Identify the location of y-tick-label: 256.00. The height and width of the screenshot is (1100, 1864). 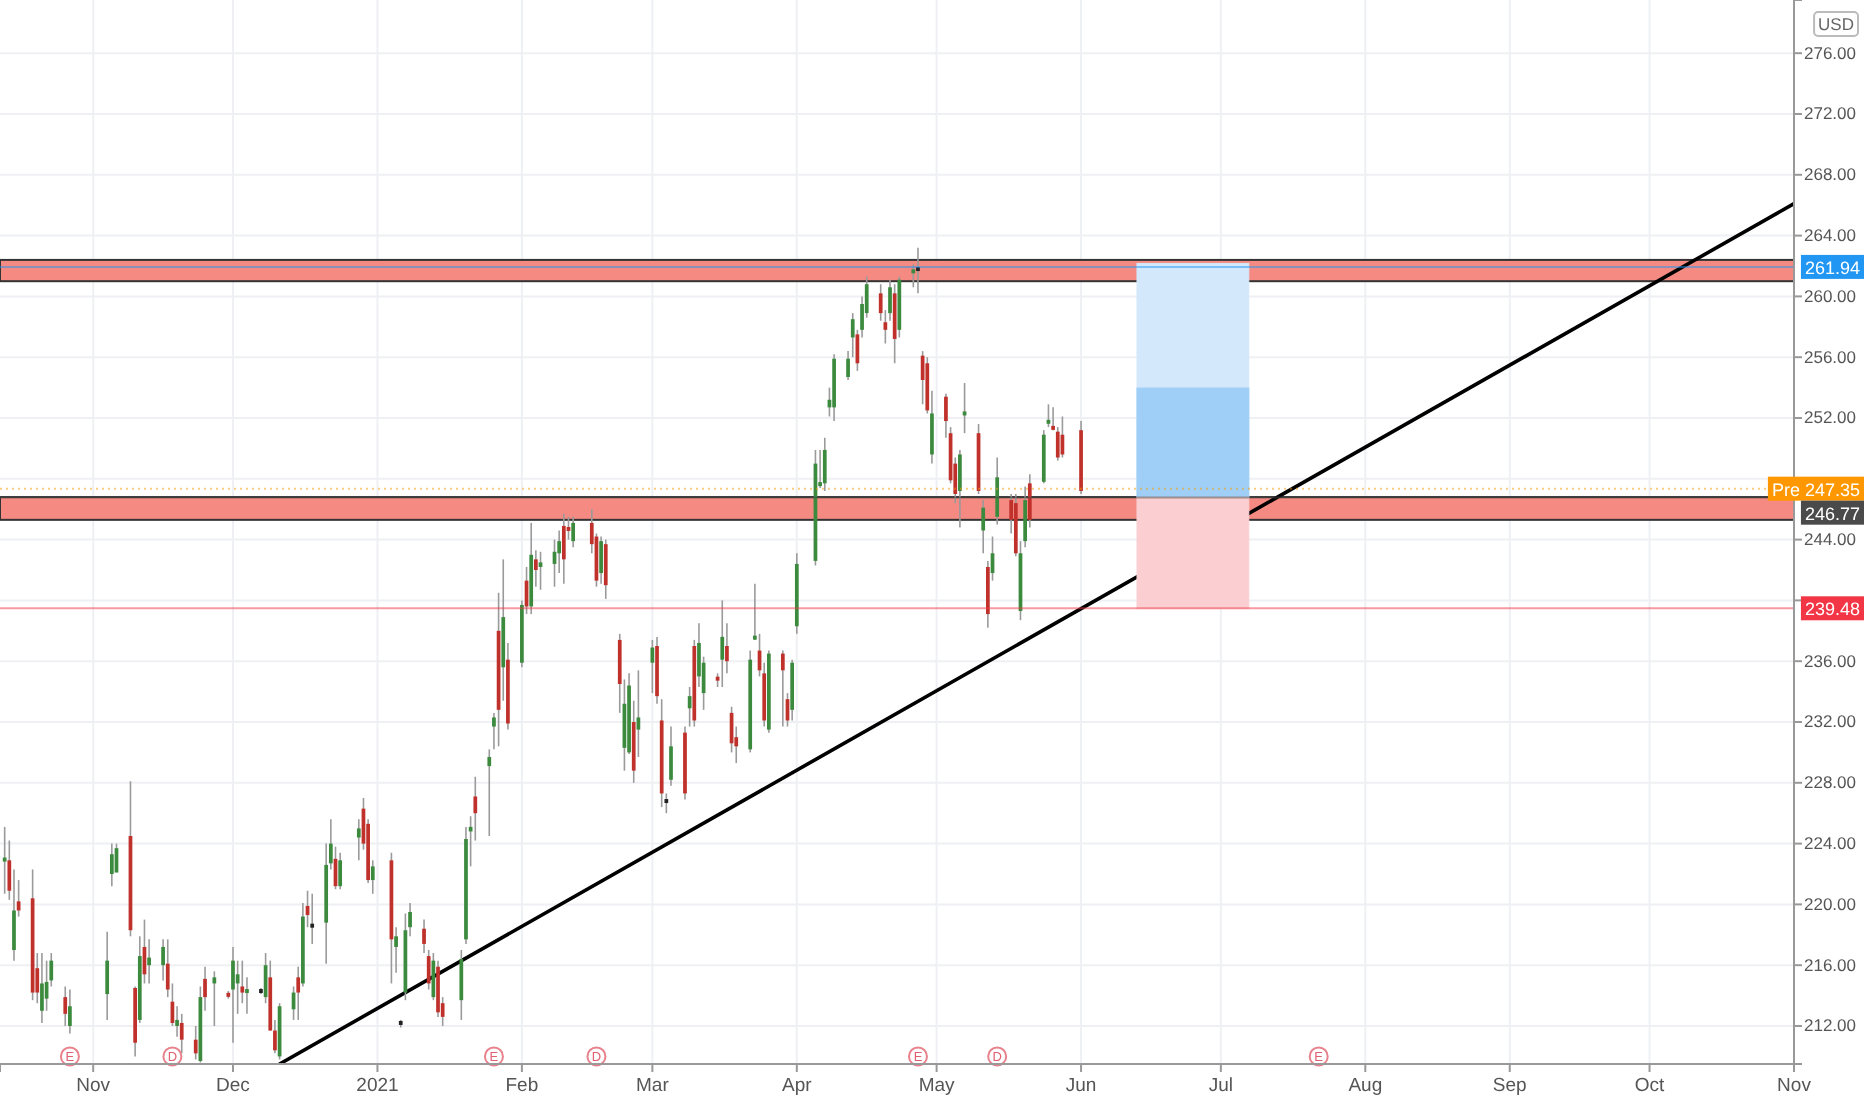
(1830, 356).